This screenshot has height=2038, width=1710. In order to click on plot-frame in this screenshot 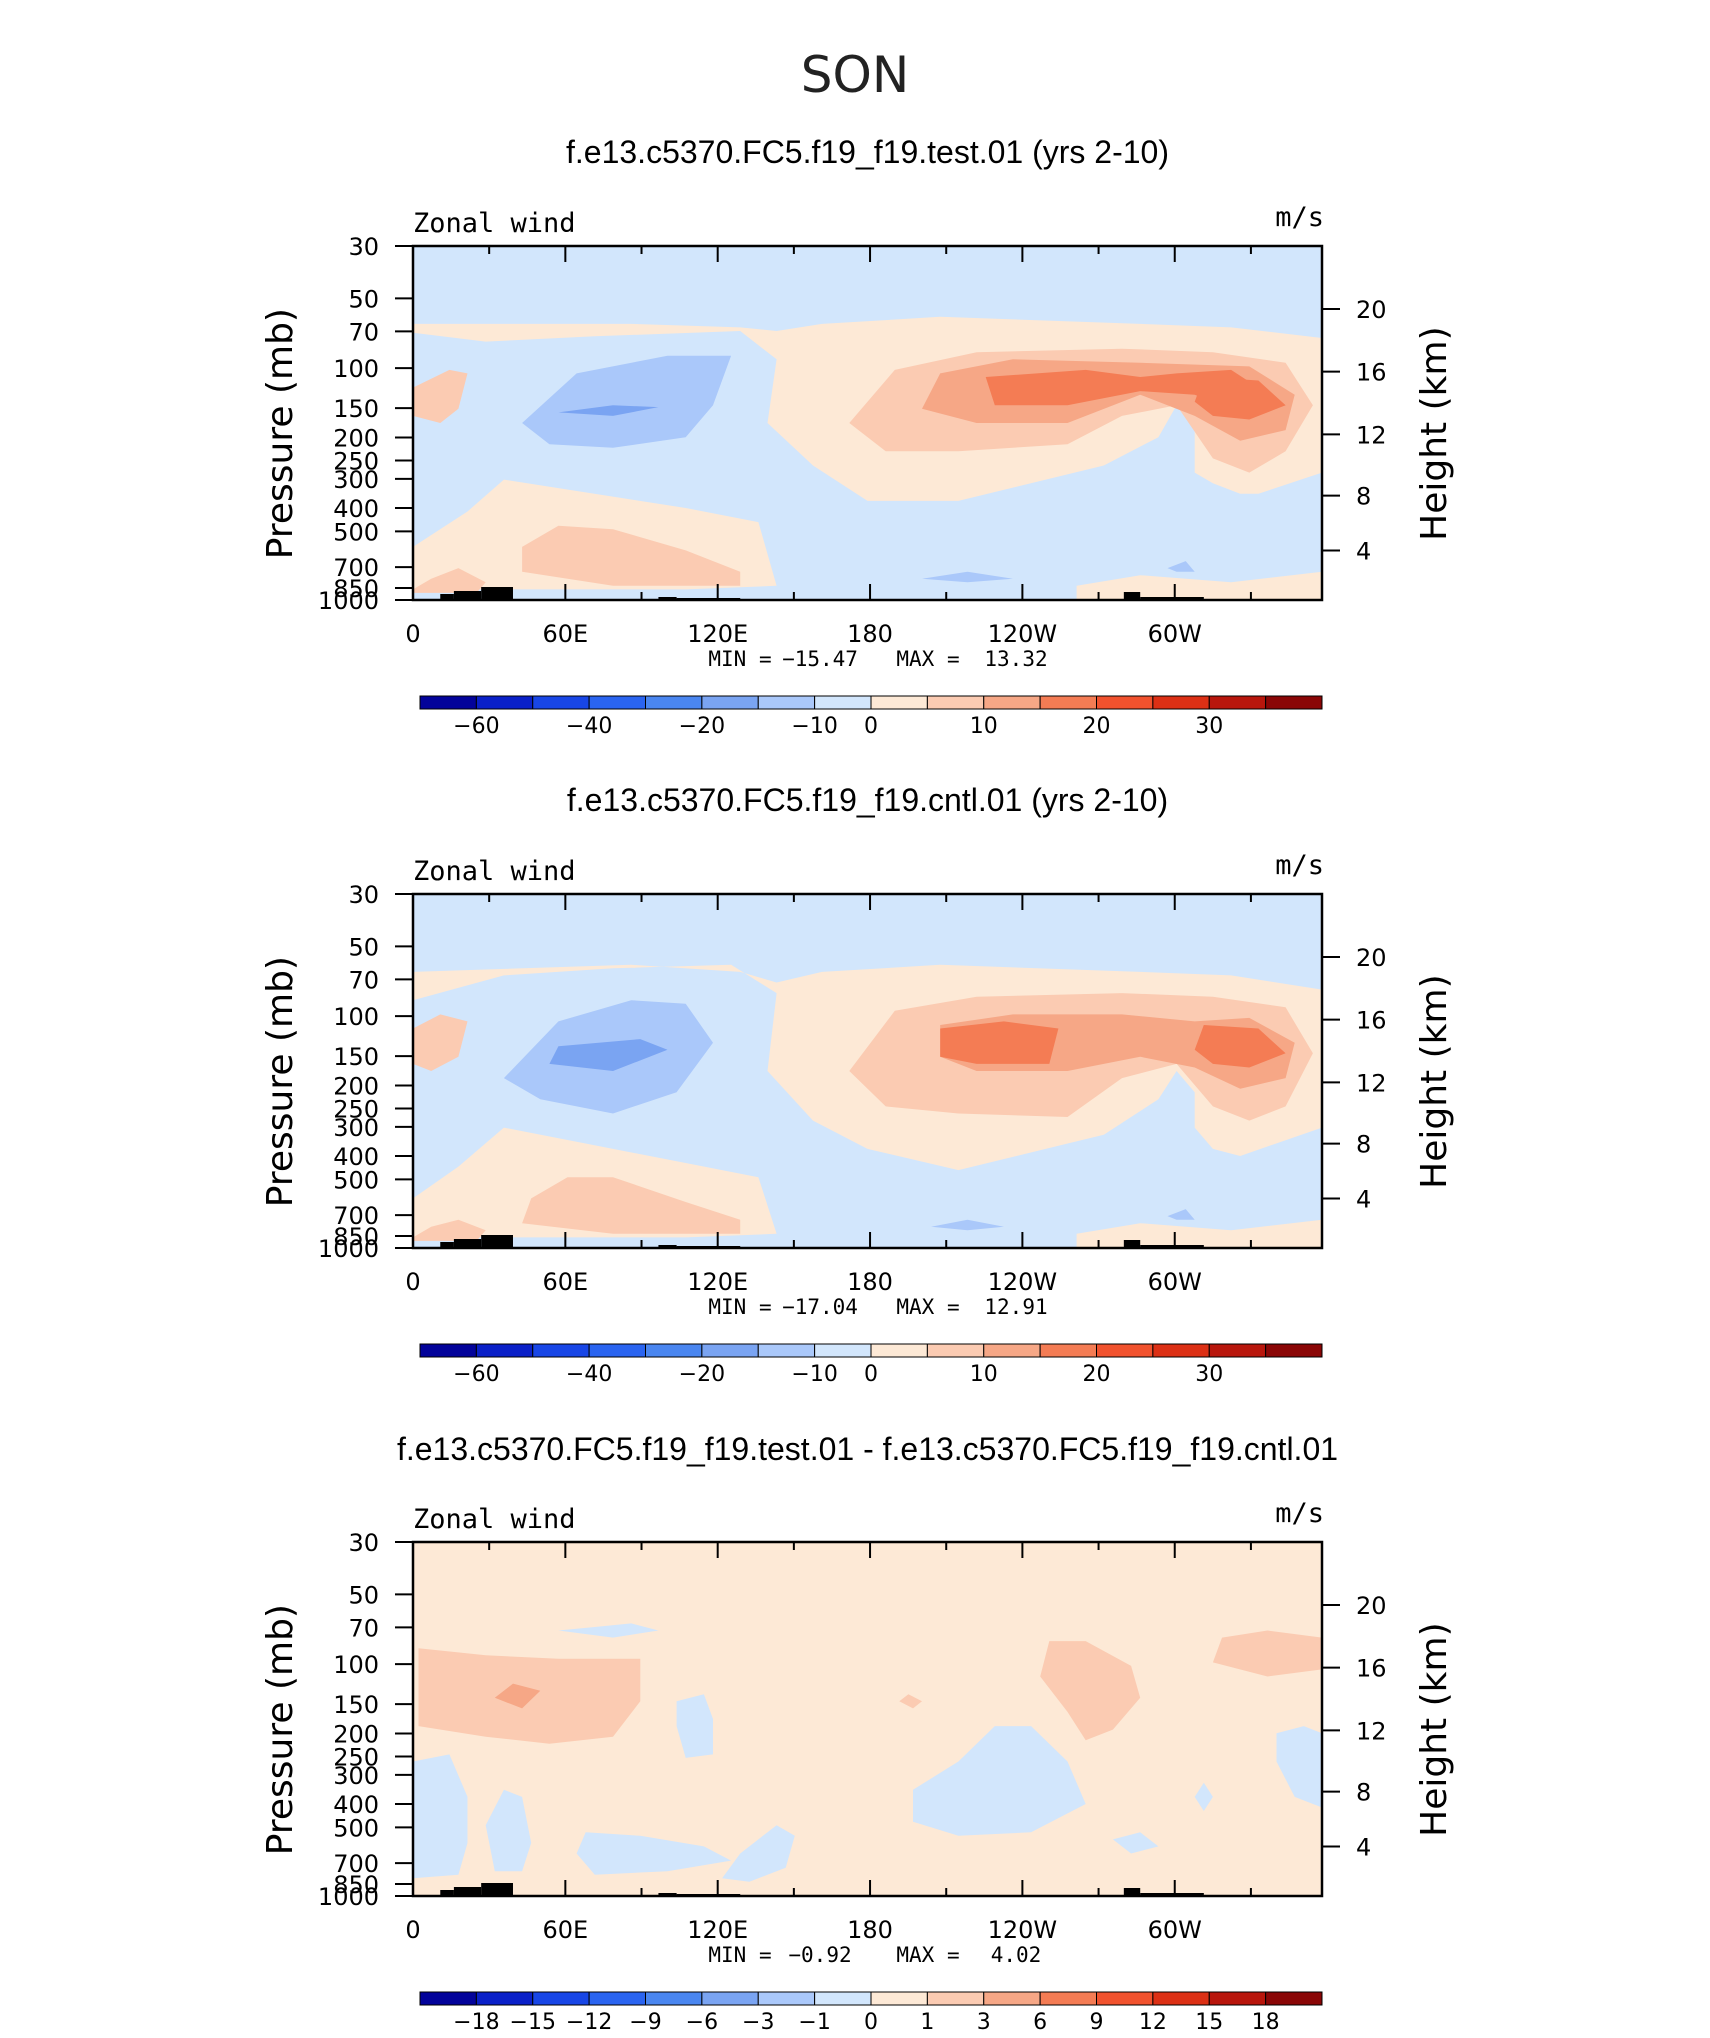, I will do `click(867, 1719)`.